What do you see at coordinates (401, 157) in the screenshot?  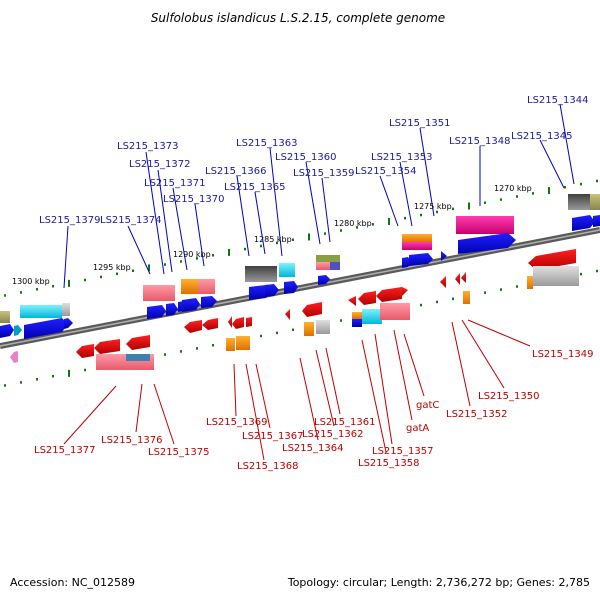 I see `gene-label: LS215_1353` at bounding box center [401, 157].